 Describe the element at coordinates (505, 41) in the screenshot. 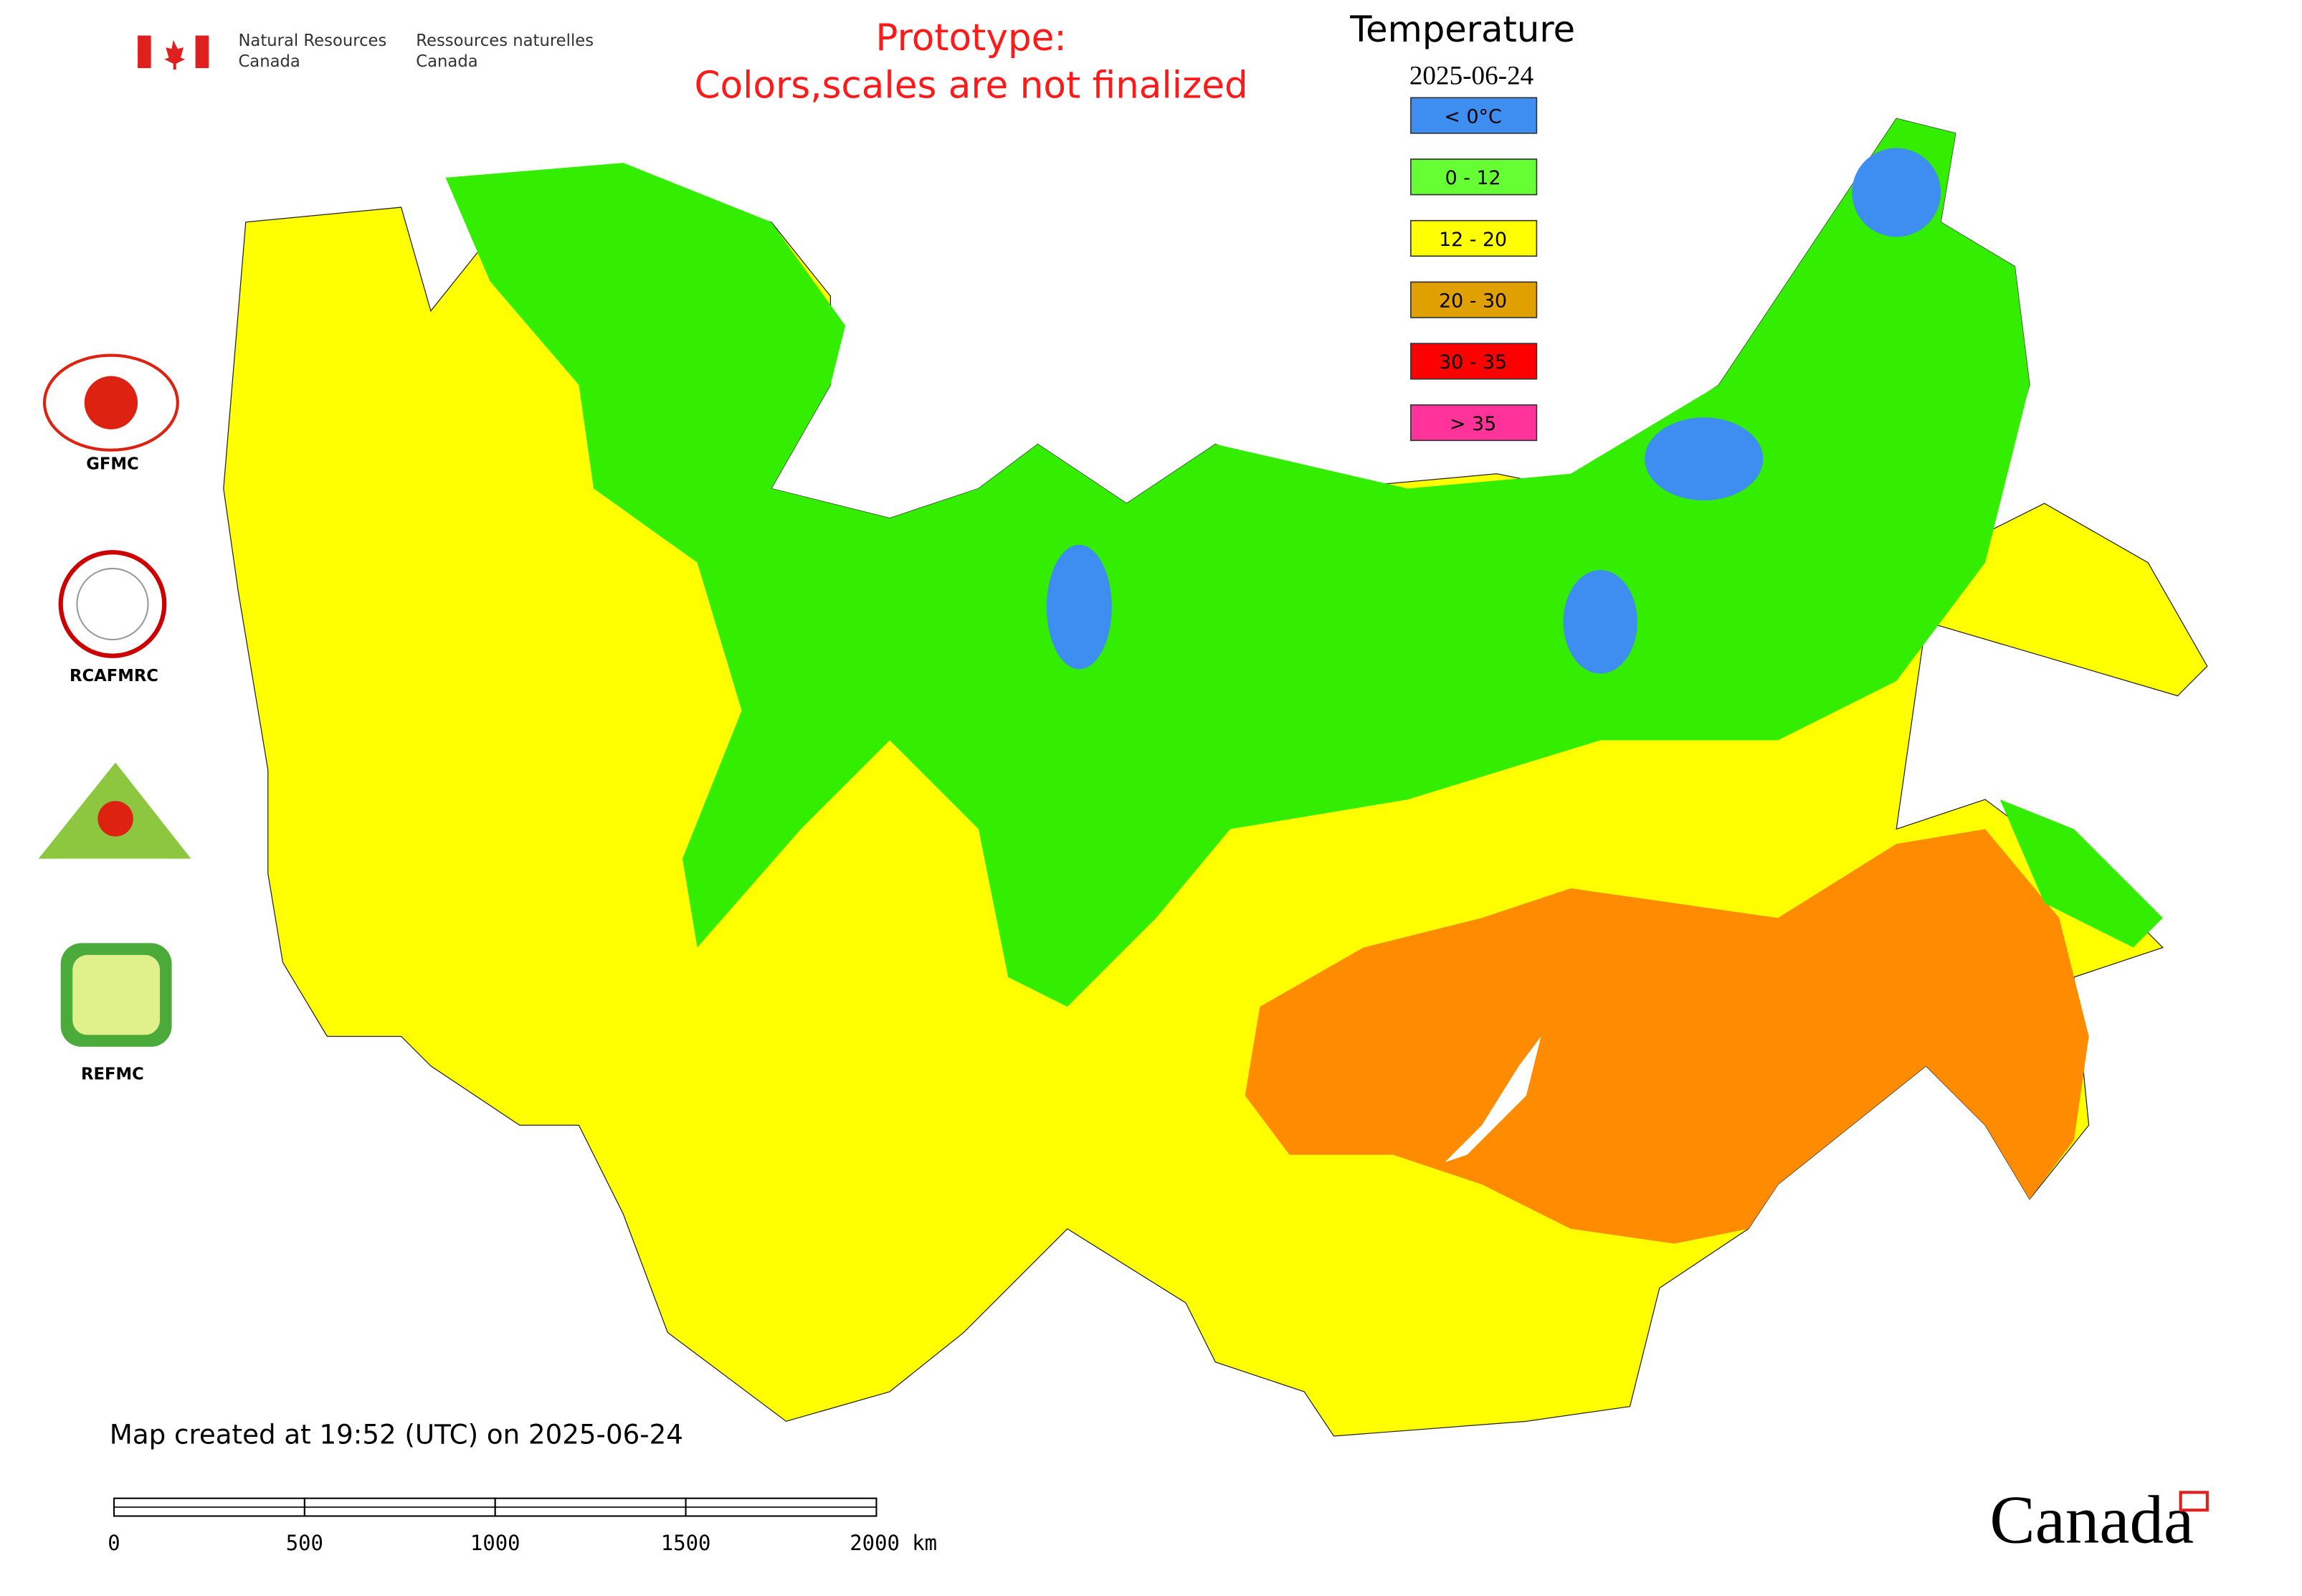

I see `dept-fr: Ressources naturelles` at that location.